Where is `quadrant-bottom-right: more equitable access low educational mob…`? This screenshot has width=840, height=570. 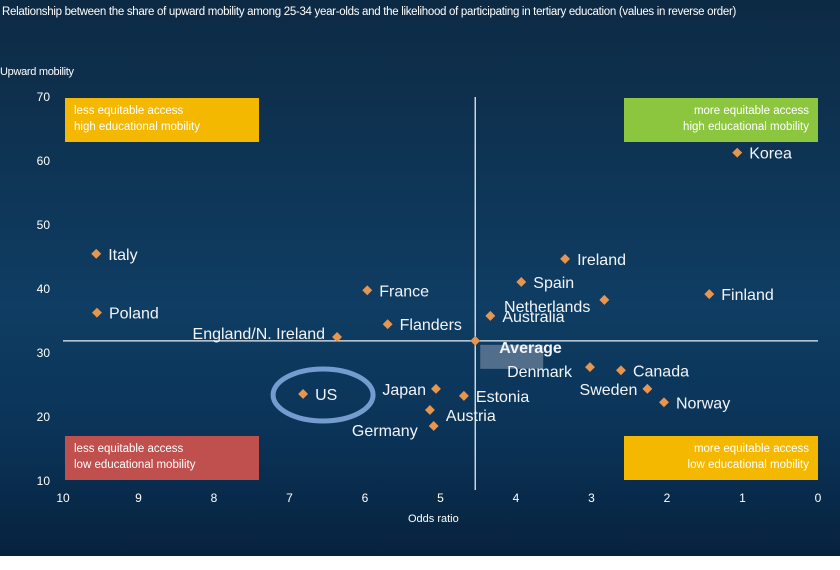
quadrant-bottom-right: more equitable access low educational mob… is located at coordinates (721, 458).